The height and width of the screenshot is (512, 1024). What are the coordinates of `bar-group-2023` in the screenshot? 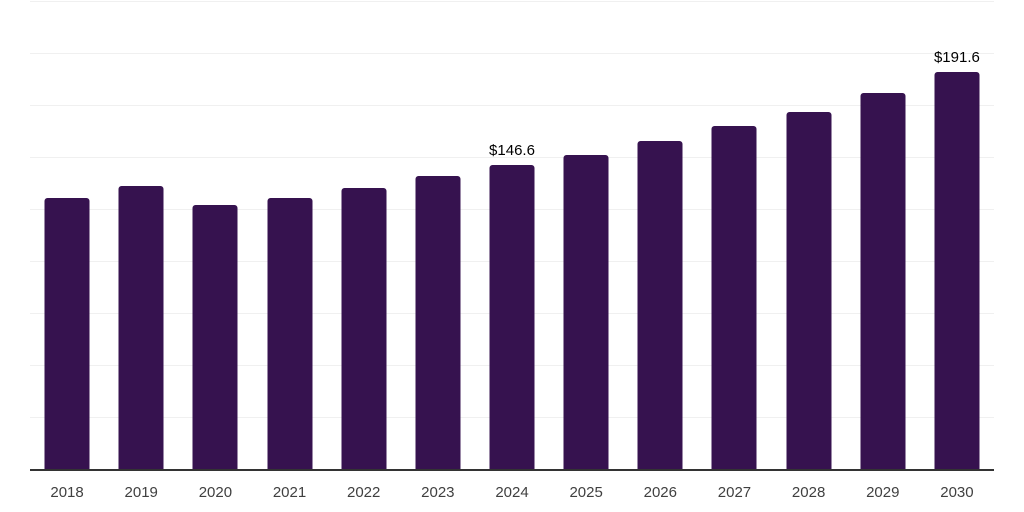 It's located at (438, 236).